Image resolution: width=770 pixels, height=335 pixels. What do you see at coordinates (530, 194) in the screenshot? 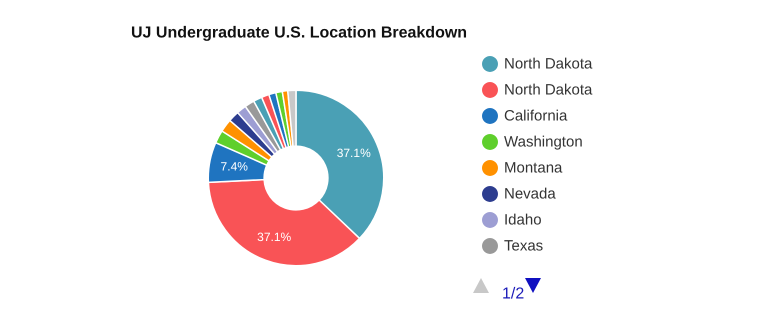
I see `legend-label: Nevada` at bounding box center [530, 194].